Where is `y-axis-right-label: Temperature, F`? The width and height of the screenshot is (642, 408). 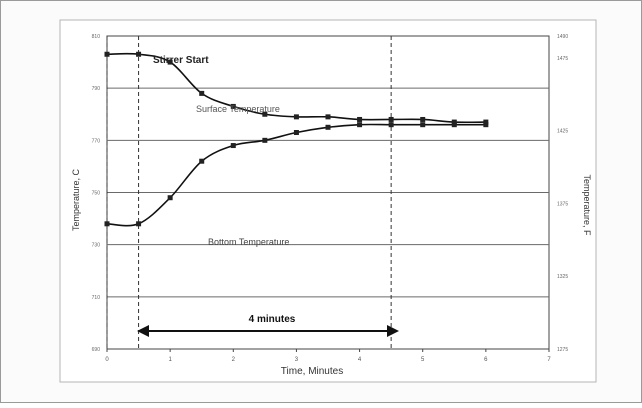
y-axis-right-label: Temperature, F is located at coordinates (587, 205).